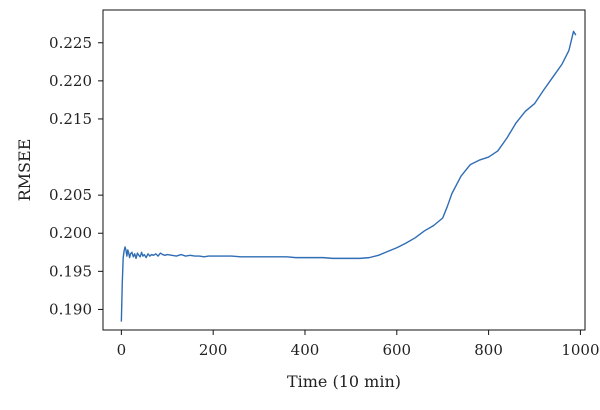  Describe the element at coordinates (70, 43) in the screenshot. I see `y-tick-label: 0.225` at that location.